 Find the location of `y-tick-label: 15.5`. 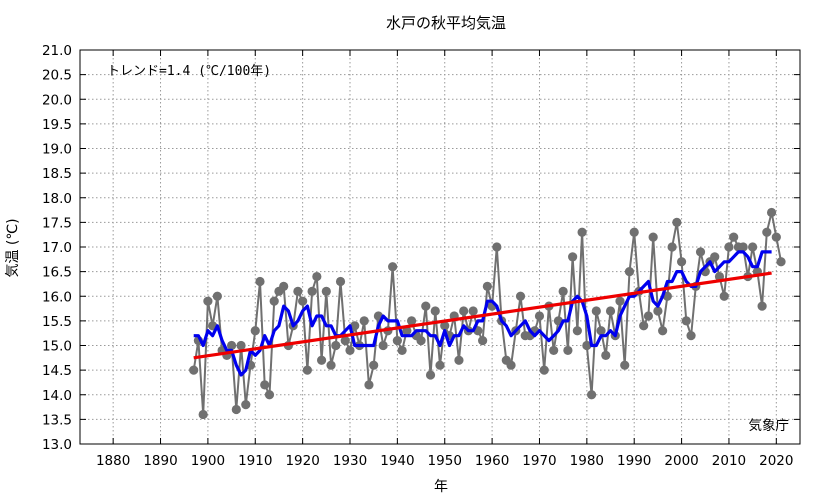

y-tick-label: 15.5 is located at coordinates (57, 322).